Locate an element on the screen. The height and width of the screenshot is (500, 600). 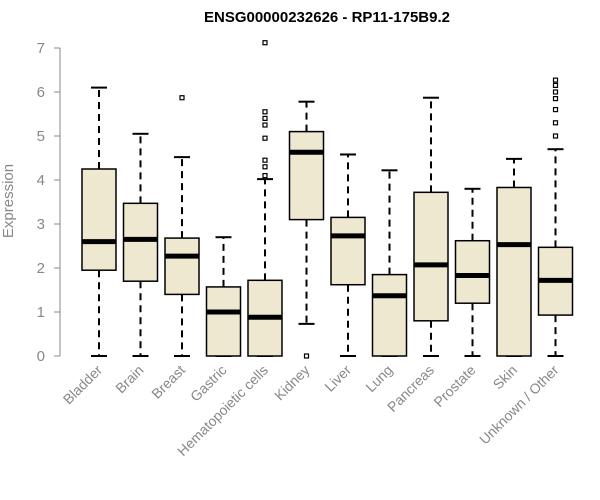
chart-title: ENSG00000232626 - RP11-175B9.2 is located at coordinates (327, 17).